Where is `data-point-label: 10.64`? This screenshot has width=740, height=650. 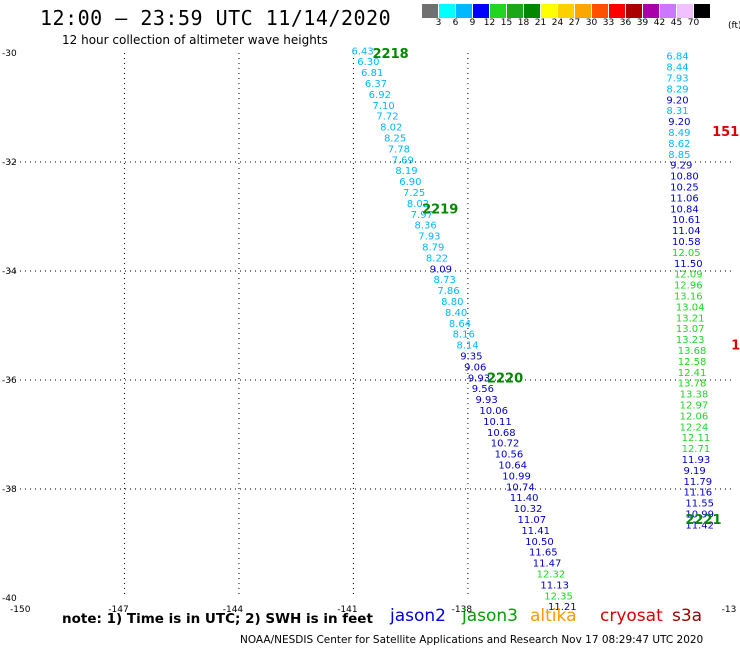
data-point-label: 10.64 is located at coordinates (512, 465).